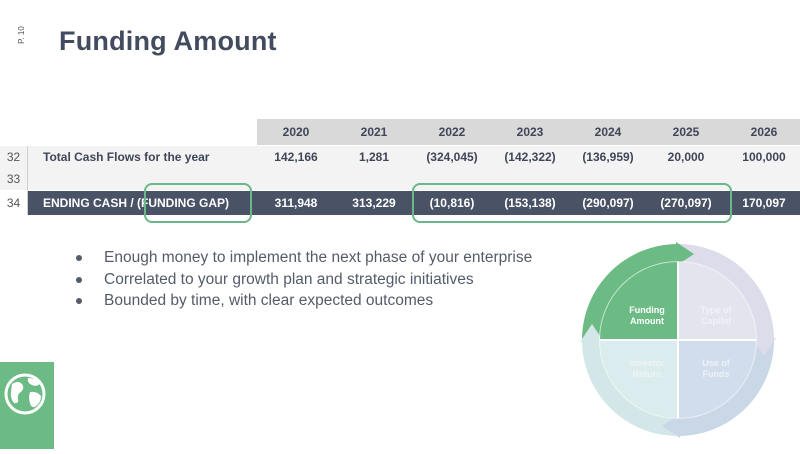 The width and height of the screenshot is (800, 454). I want to click on table-cell: (10,816), so click(452, 203).